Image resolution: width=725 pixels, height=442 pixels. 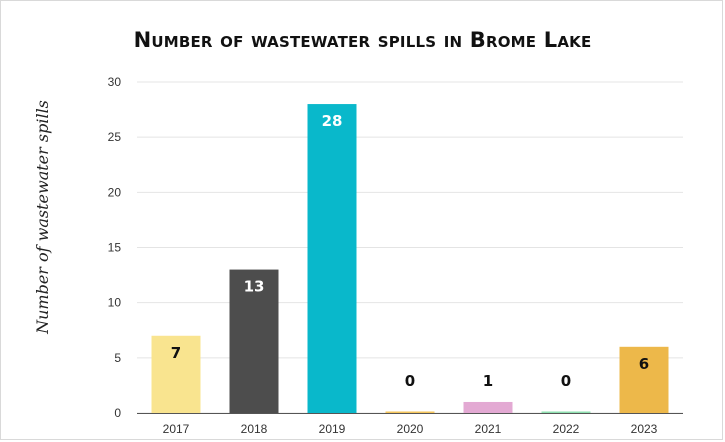 What do you see at coordinates (644, 429) in the screenshot?
I see `x-tick-label: 2023` at bounding box center [644, 429].